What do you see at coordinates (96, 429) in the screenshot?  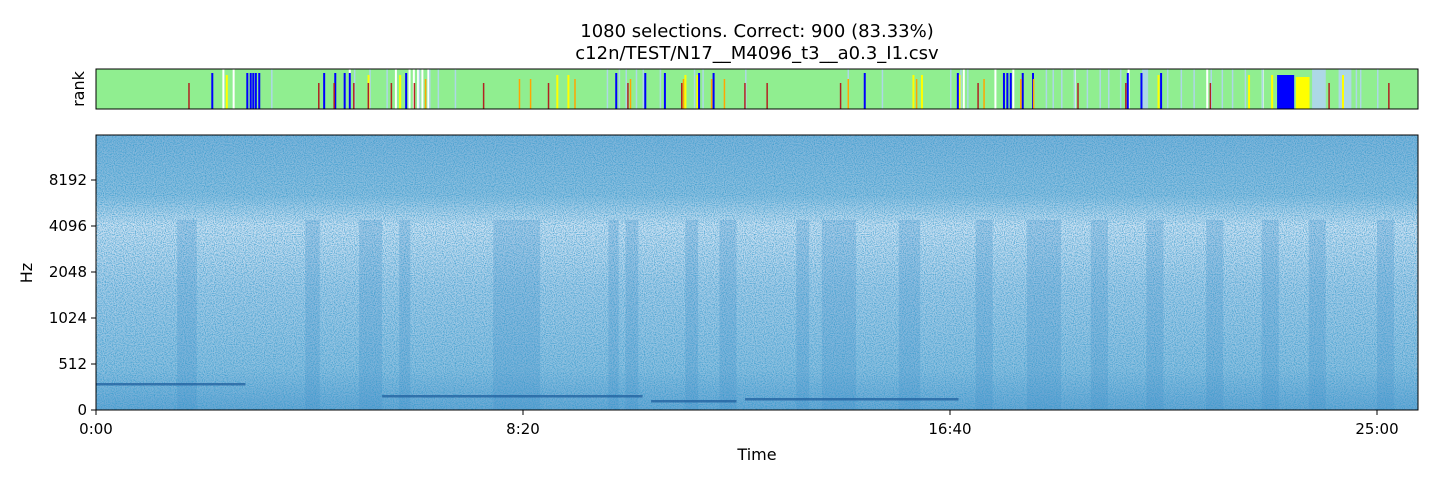 I see `x-tick-label: 0:00` at bounding box center [96, 429].